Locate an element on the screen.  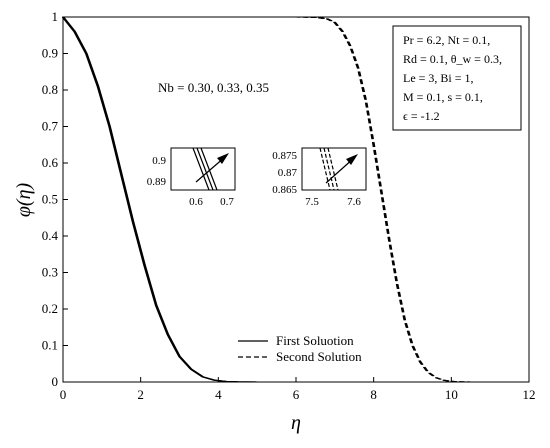
legend: First Soluotion Second Solution is located at coordinates (300, 348).